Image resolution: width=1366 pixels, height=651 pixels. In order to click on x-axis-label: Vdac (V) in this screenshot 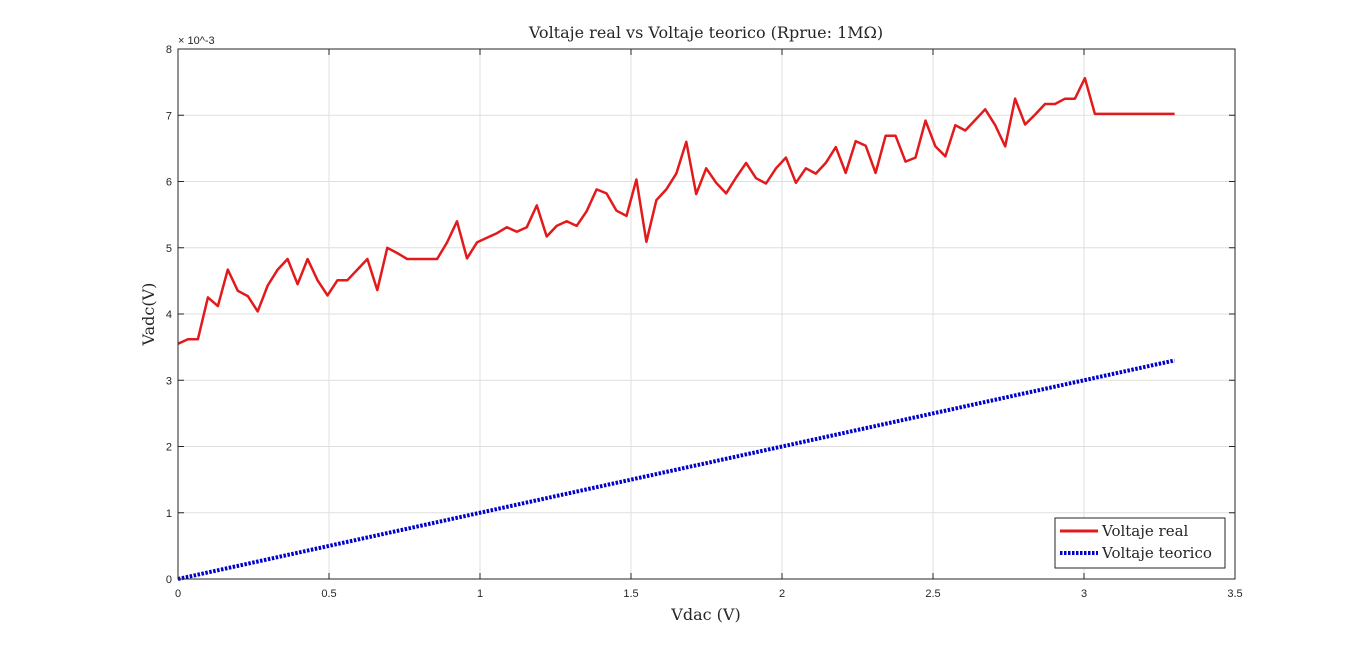, I will do `click(705, 614)`.